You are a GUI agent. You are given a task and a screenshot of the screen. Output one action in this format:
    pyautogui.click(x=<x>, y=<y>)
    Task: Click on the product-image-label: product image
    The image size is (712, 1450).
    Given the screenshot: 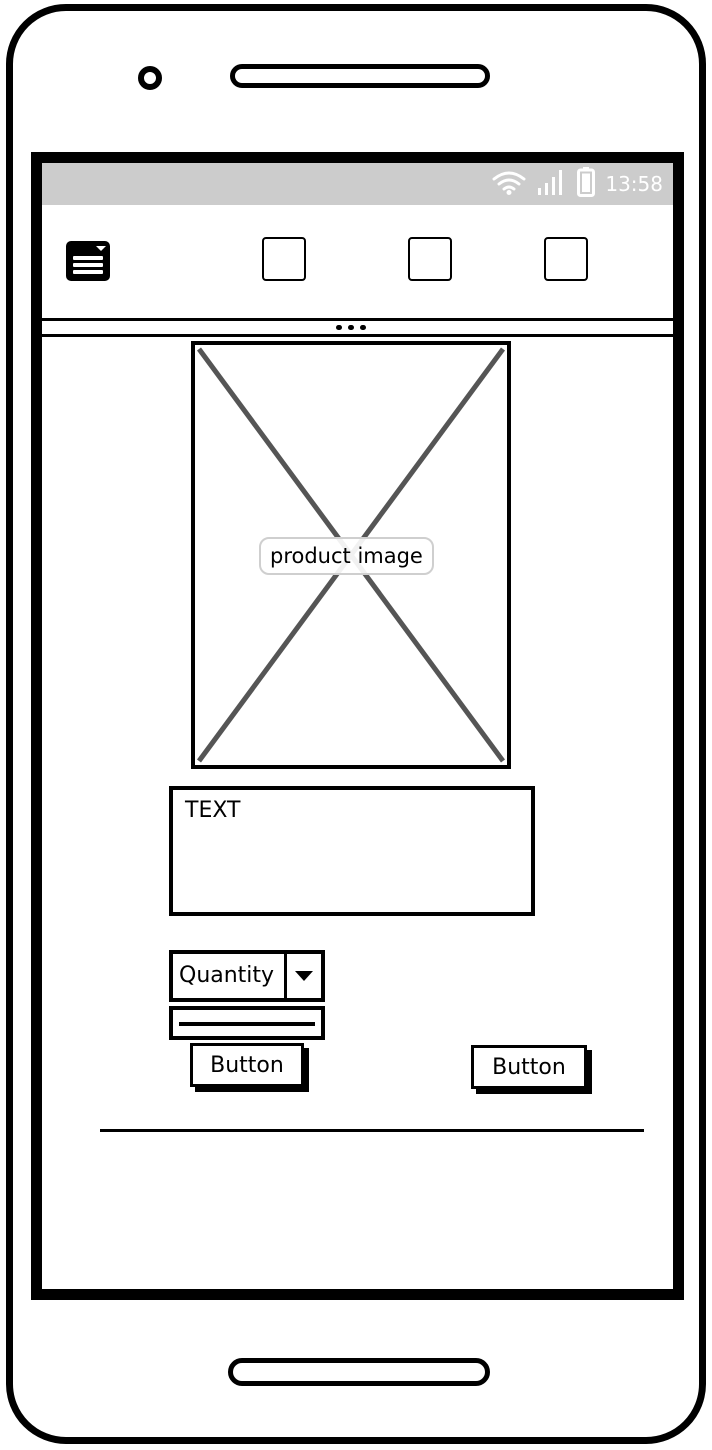 What is the action you would take?
    pyautogui.click(x=346, y=556)
    